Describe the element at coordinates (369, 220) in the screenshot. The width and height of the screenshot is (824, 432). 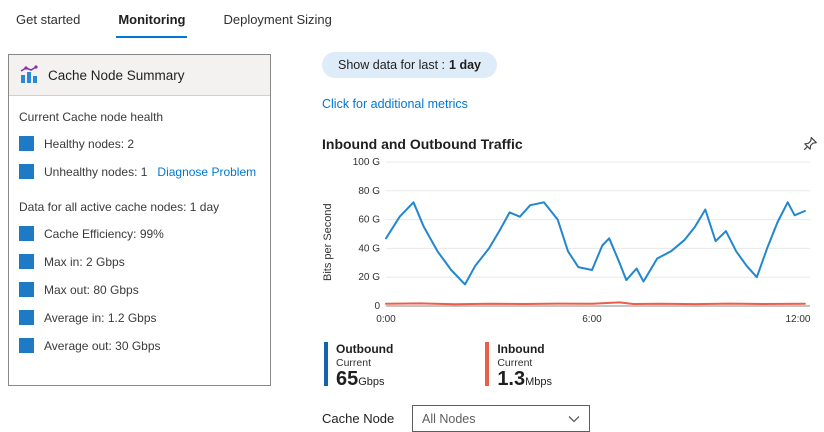
I see `svg-text: 60 G` at that location.